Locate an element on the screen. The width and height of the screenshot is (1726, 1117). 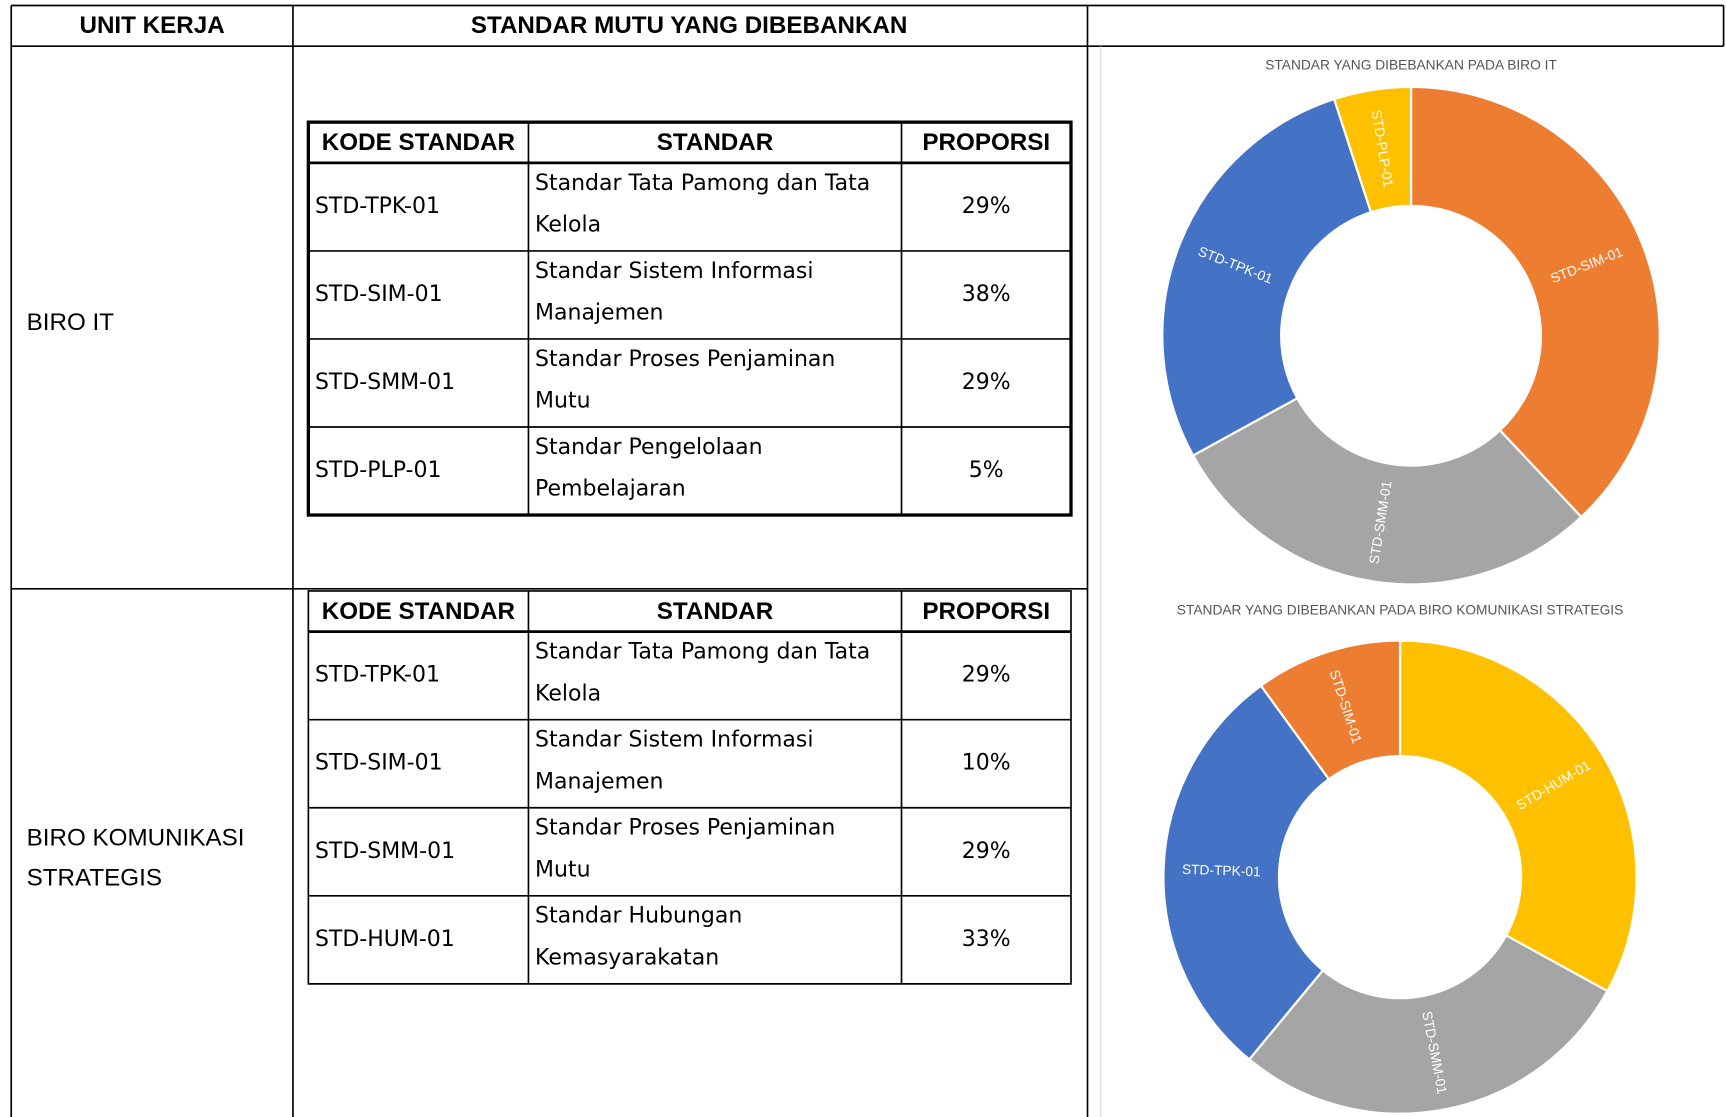
code-cell: STD-PLP-01 is located at coordinates (378, 470).